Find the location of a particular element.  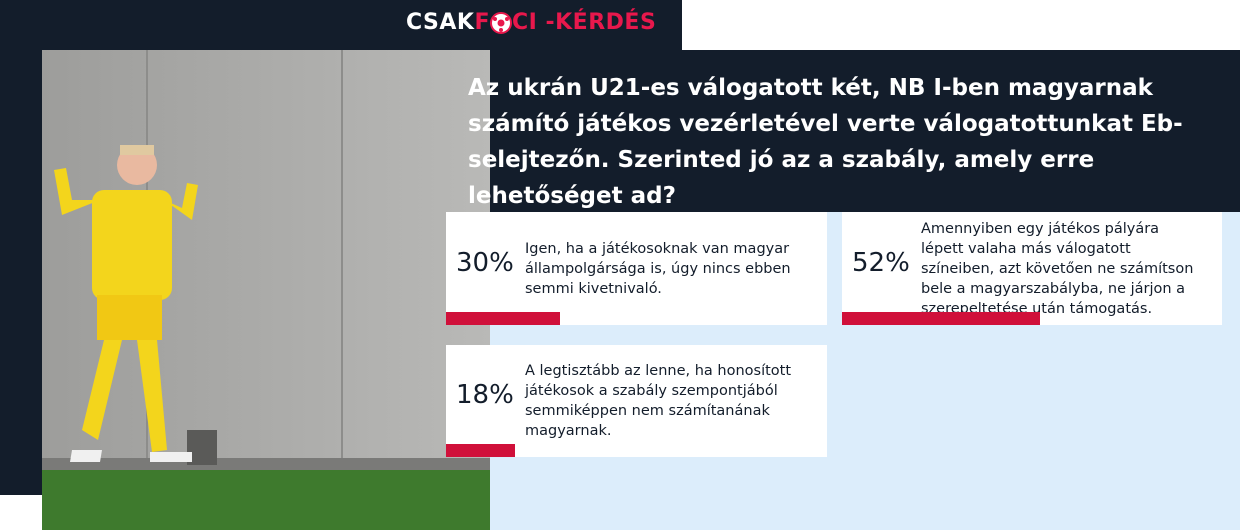

option-percent: 30% is located at coordinates (485, 262).